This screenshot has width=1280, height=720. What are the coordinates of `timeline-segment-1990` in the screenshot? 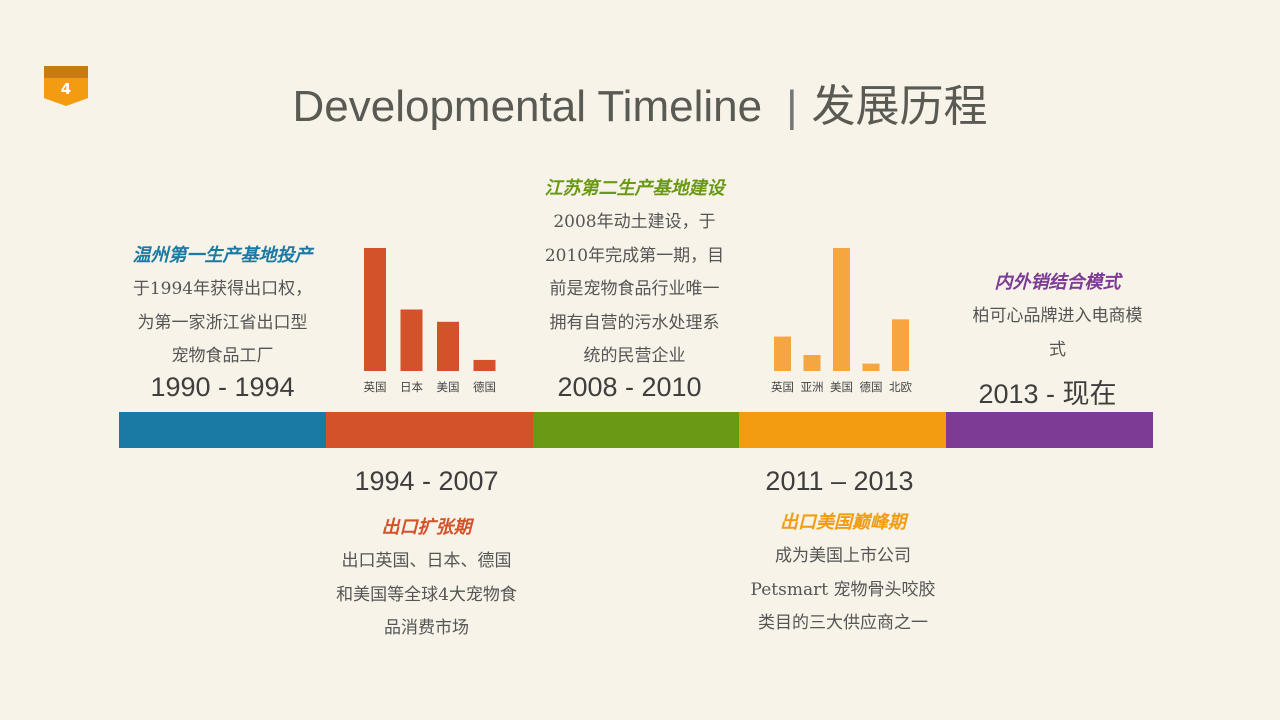 It's located at (222, 430).